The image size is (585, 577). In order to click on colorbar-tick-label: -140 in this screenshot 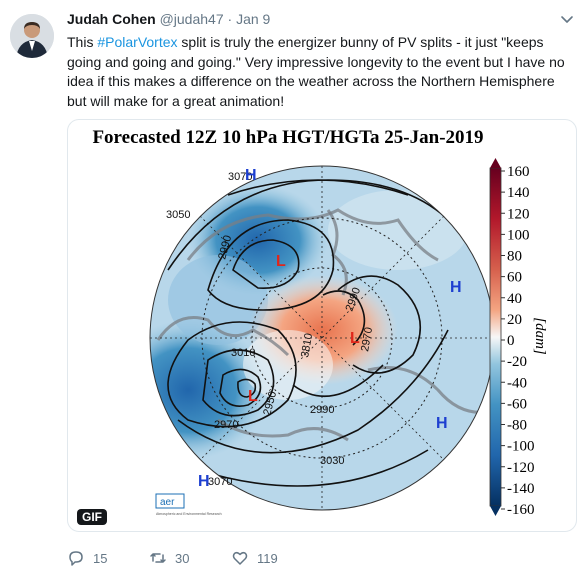, I will do `click(521, 489)`.